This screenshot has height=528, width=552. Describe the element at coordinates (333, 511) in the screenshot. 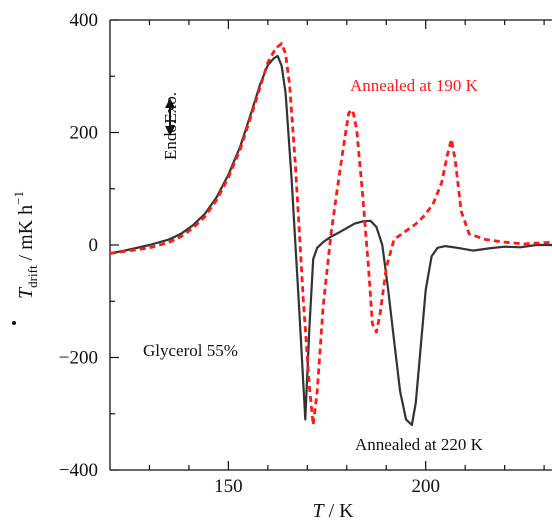

I see `x-axis-title: T / K` at that location.